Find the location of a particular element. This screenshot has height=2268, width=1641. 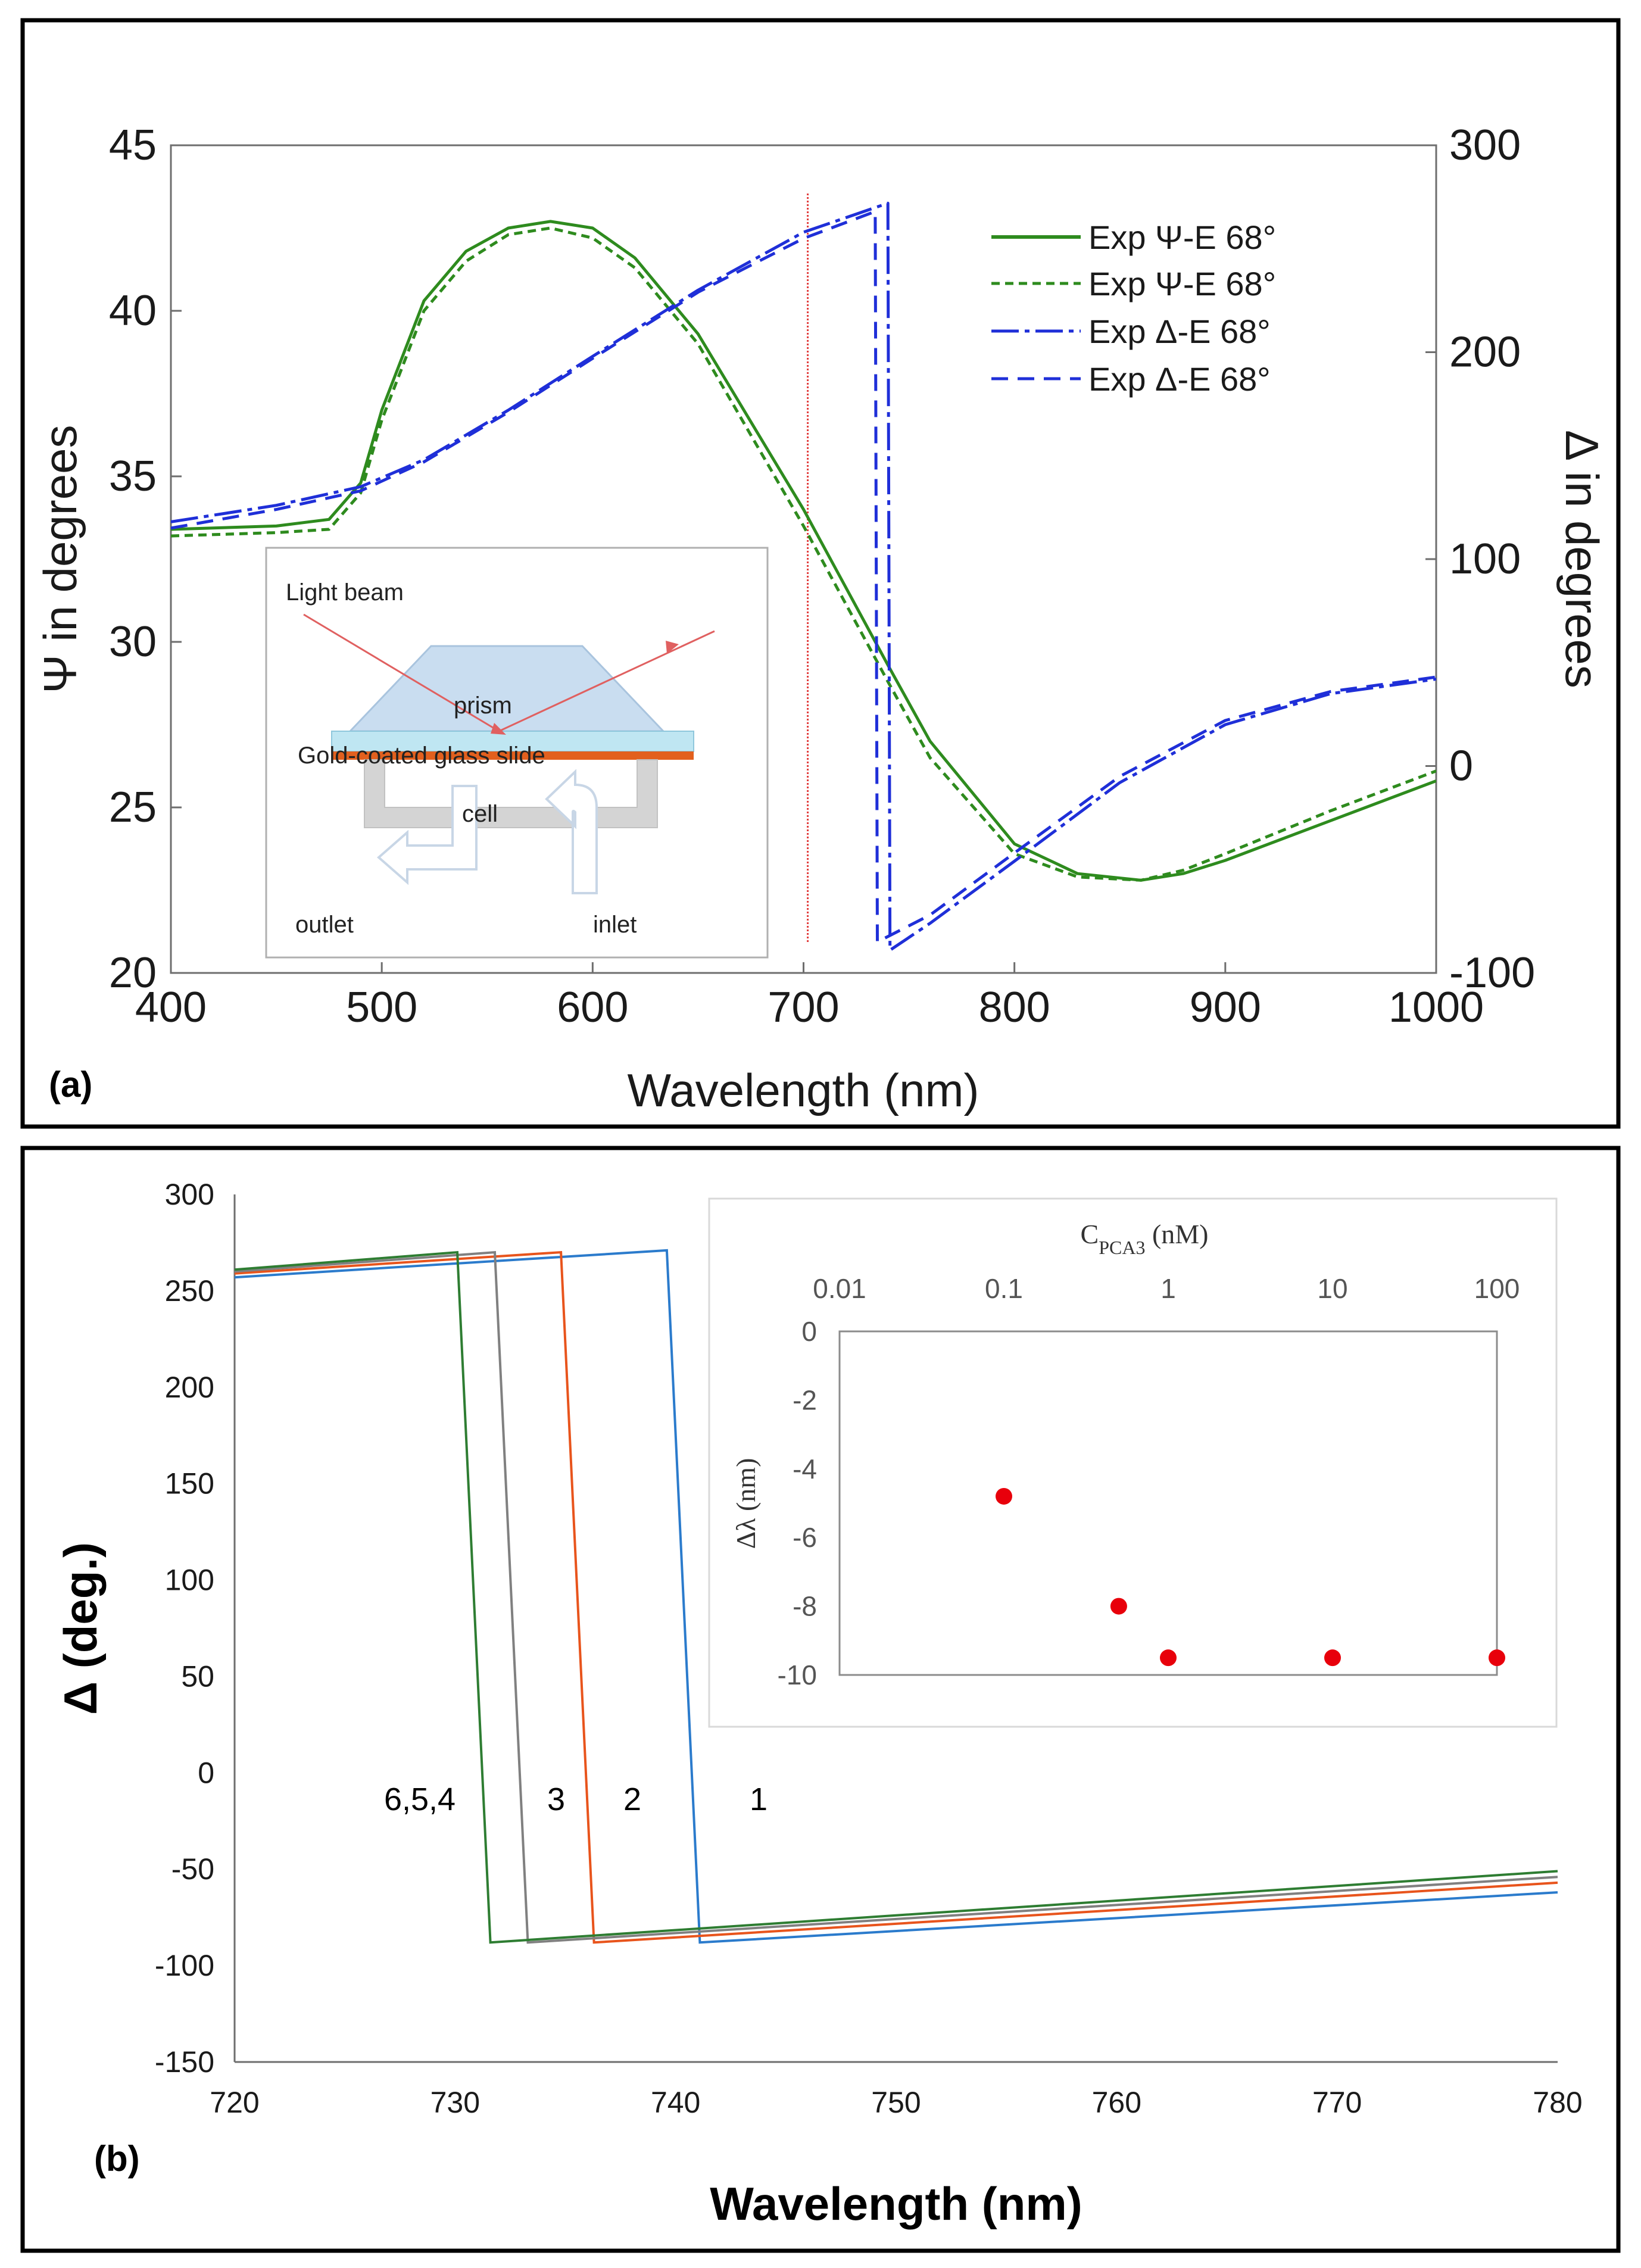

x-tick-label: 1000 is located at coordinates (1436, 1007).